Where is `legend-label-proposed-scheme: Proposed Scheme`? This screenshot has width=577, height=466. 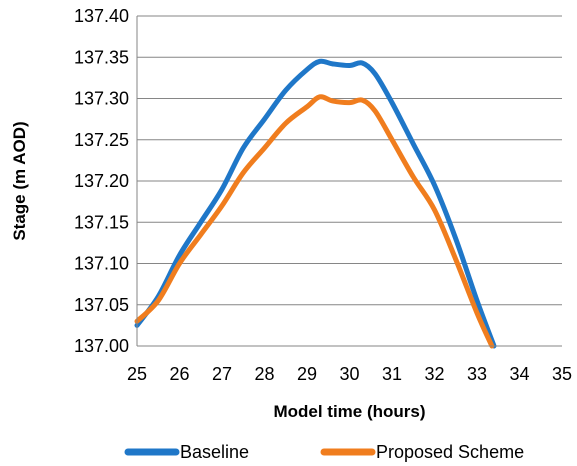 legend-label-proposed-scheme: Proposed Scheme is located at coordinates (450, 452).